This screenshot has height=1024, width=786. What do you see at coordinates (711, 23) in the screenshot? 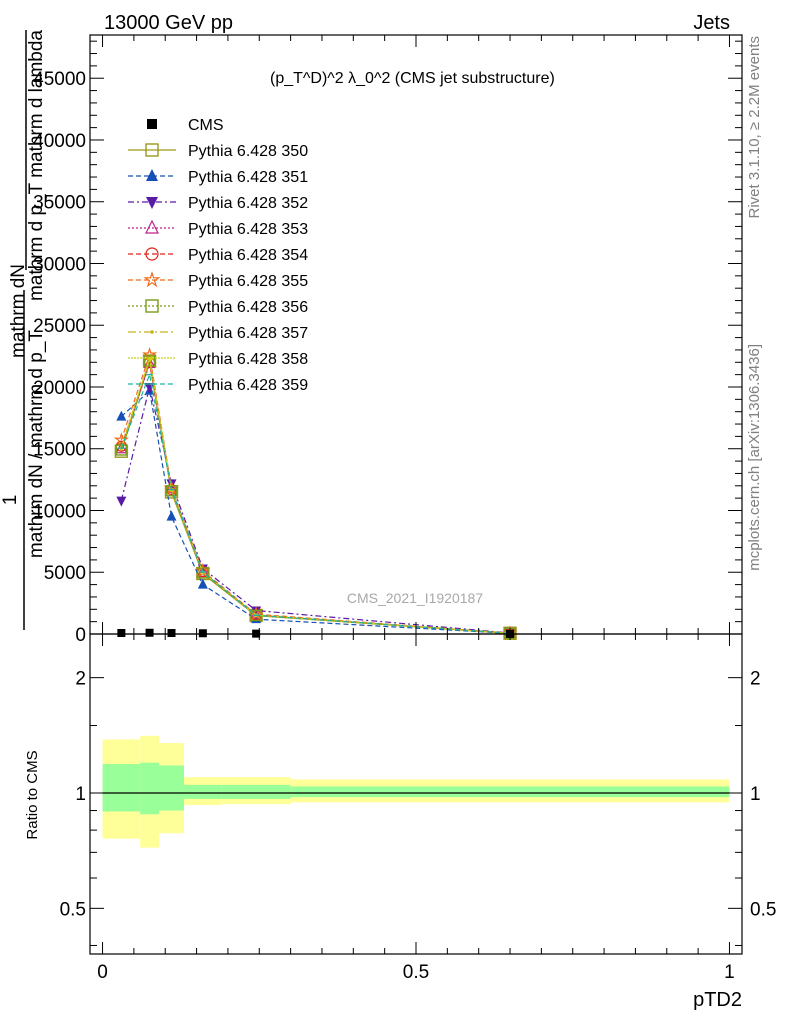
I see `header-right: Jets` at bounding box center [711, 23].